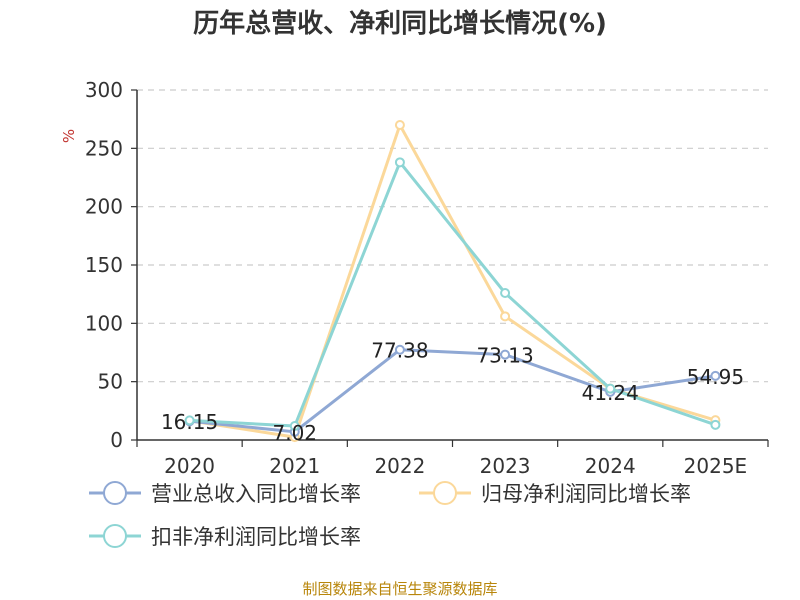  Describe the element at coordinates (256, 494) in the screenshot. I see `legend-label-0: 营业总收入同比增长率` at that location.